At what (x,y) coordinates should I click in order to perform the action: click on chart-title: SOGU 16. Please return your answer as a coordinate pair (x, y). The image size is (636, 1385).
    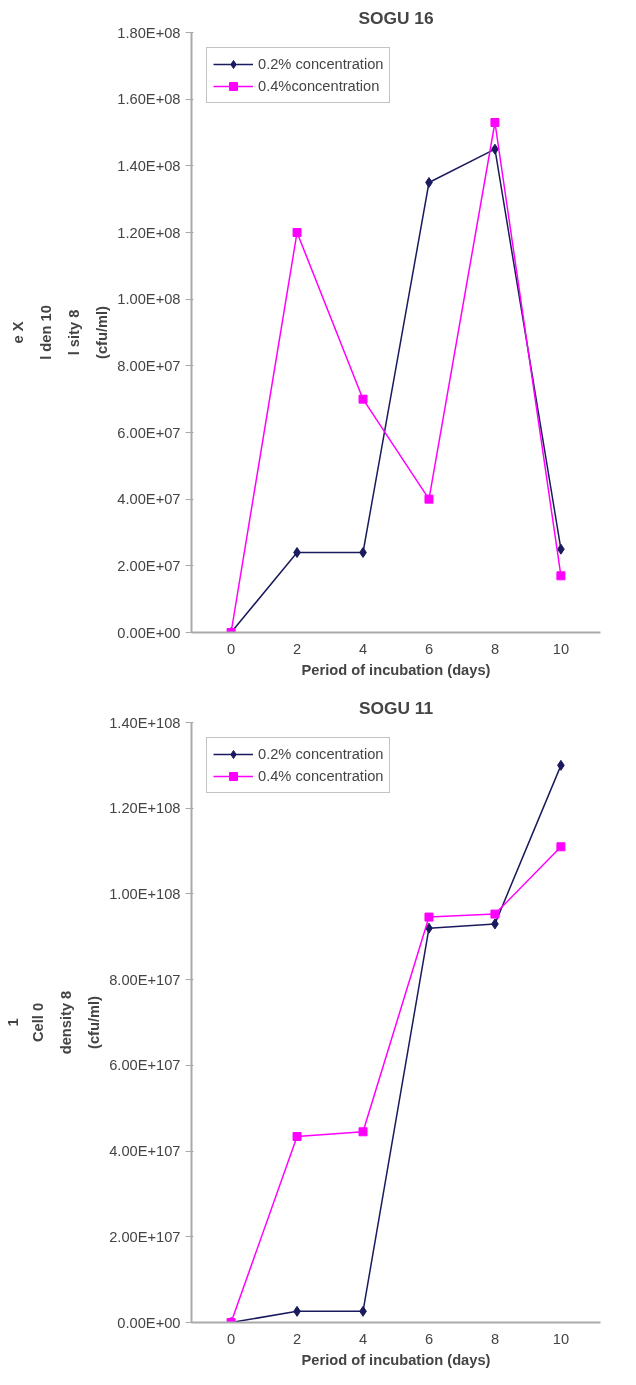
    Looking at the image, I should click on (396, 17).